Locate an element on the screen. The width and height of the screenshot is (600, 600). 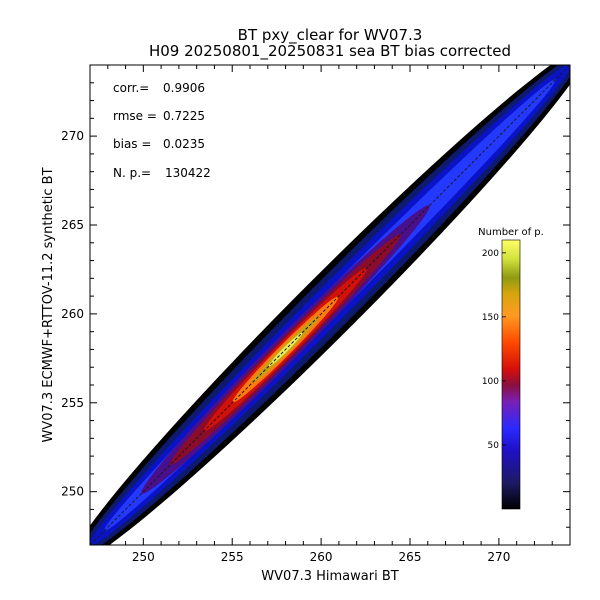
stat-bias-value: 0.0235 is located at coordinates (184, 144).